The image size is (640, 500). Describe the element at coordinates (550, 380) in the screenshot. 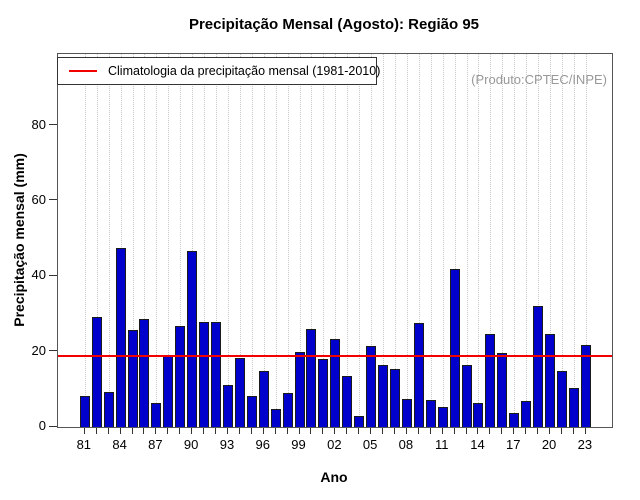

I see `bar-2020` at that location.